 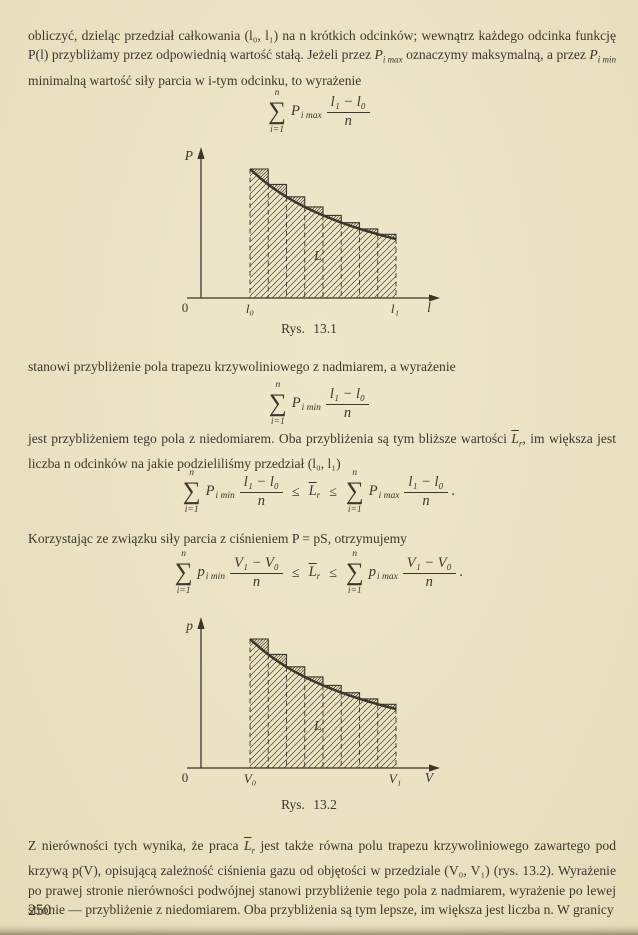 What do you see at coordinates (395, 778) in the screenshot?
I see `x-tick-v1: V₁` at bounding box center [395, 778].